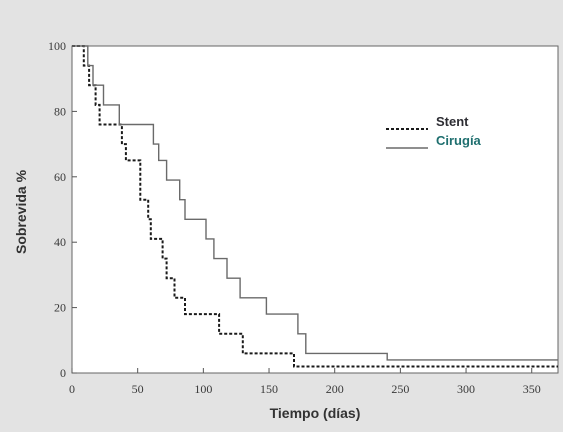  Describe the element at coordinates (315, 413) in the screenshot. I see `x-axis-title: Tiempo (días)` at that location.